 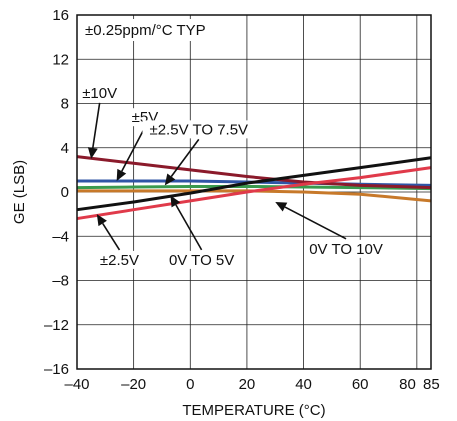 What do you see at coordinates (56, 325) in the screenshot?
I see `y-tick-label: –12` at bounding box center [56, 325].